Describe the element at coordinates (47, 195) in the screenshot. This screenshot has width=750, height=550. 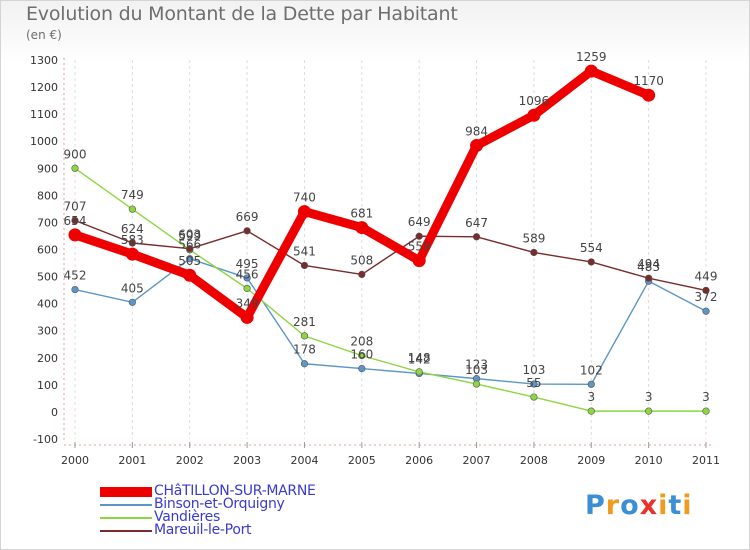
I see `y-tick-label: 800` at that location.